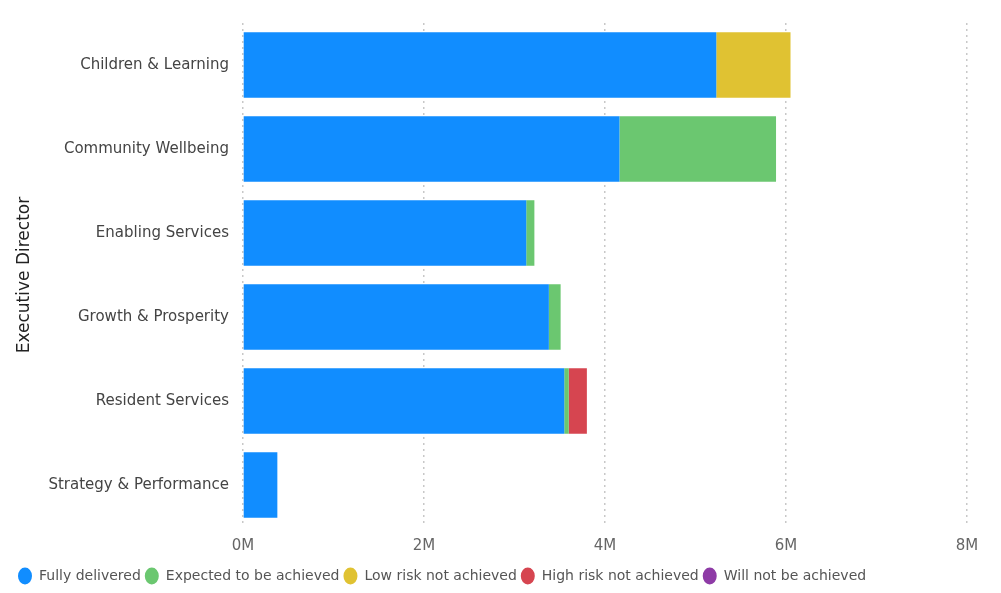  I want to click on x-tick-label: 6M, so click(786, 544).